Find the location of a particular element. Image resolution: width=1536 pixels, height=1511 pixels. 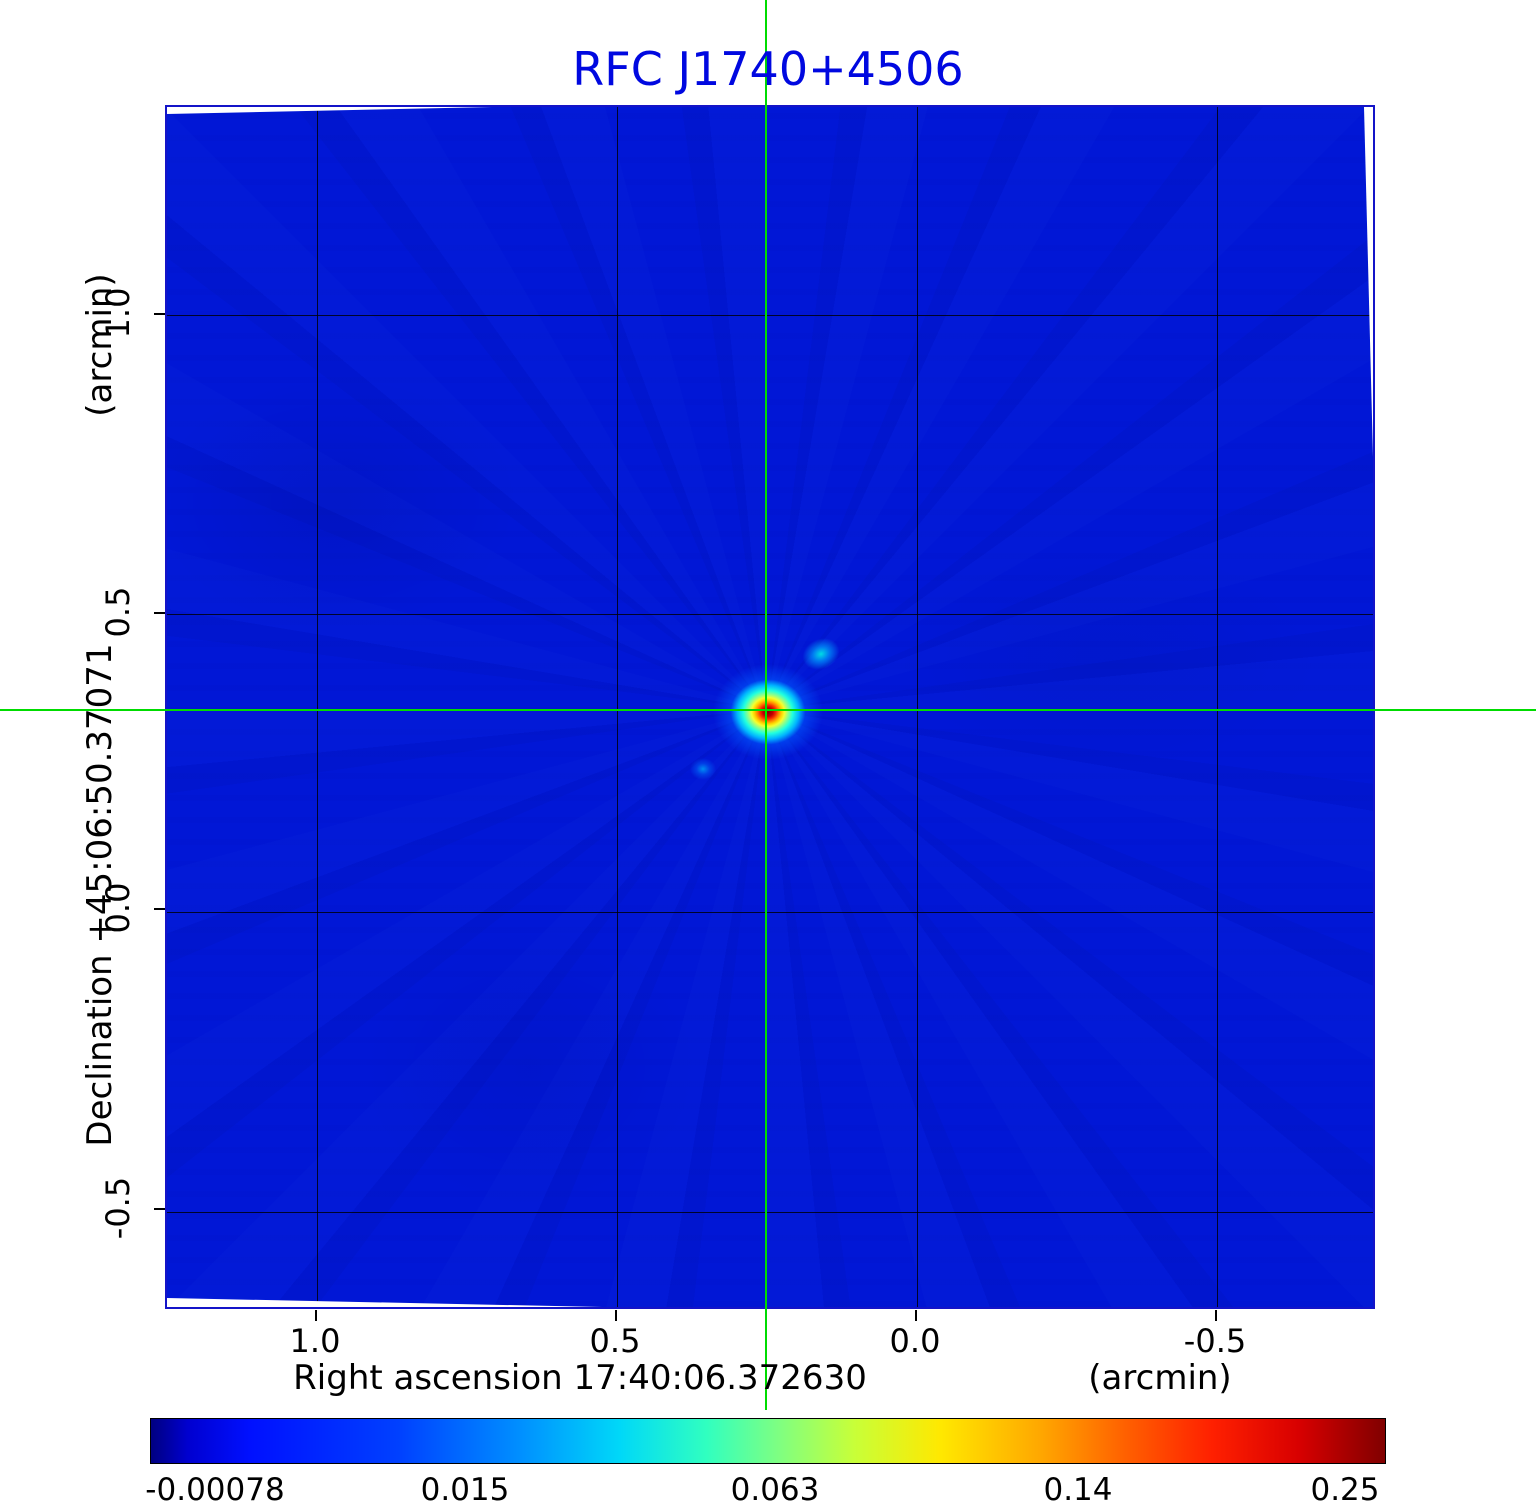

crosshair-horizontal-line is located at coordinates (768, 710).